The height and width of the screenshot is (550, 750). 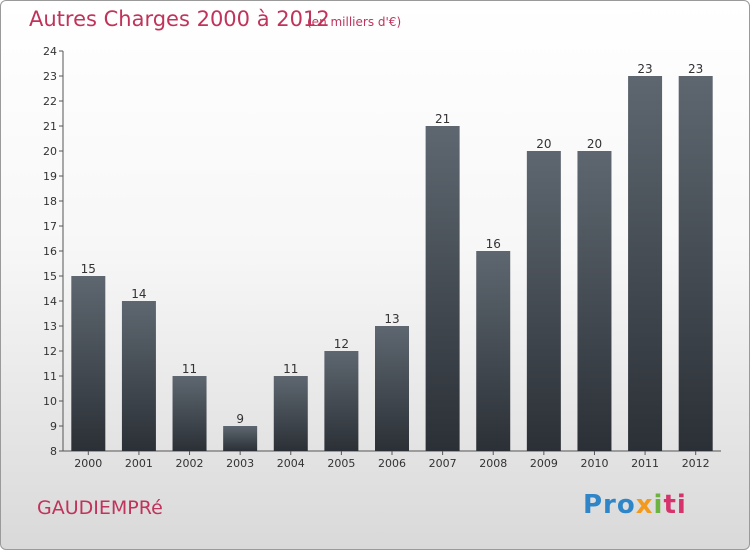 I want to click on x-tick-label-2004: 2004, so click(x=291, y=463).